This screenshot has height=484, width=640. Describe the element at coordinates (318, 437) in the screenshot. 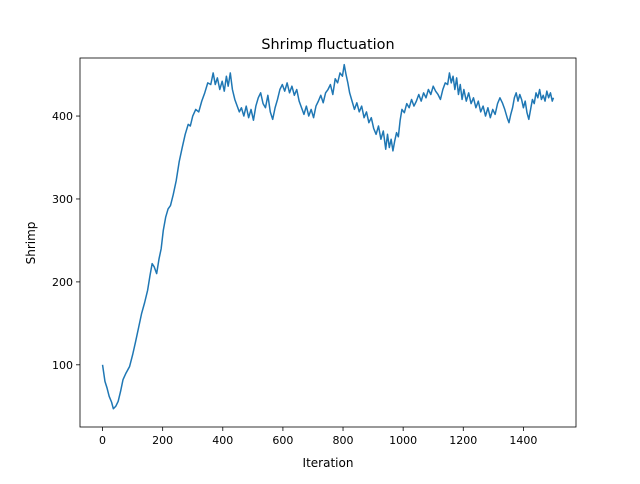

I see `x-axis-ticks: 0 200 400 600 800 1000 1200 1400` at that location.